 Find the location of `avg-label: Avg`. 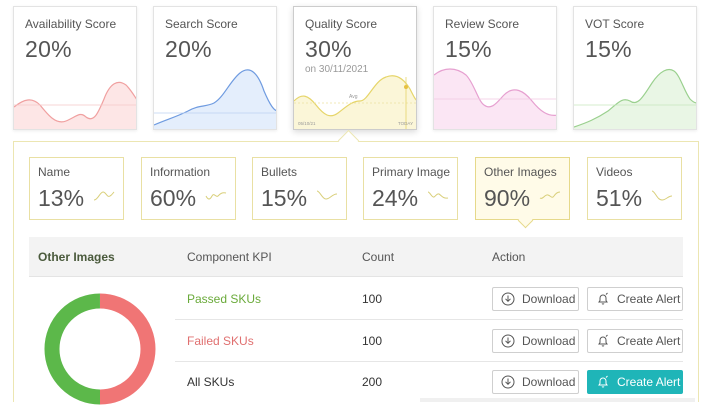

avg-label: Avg is located at coordinates (353, 97).